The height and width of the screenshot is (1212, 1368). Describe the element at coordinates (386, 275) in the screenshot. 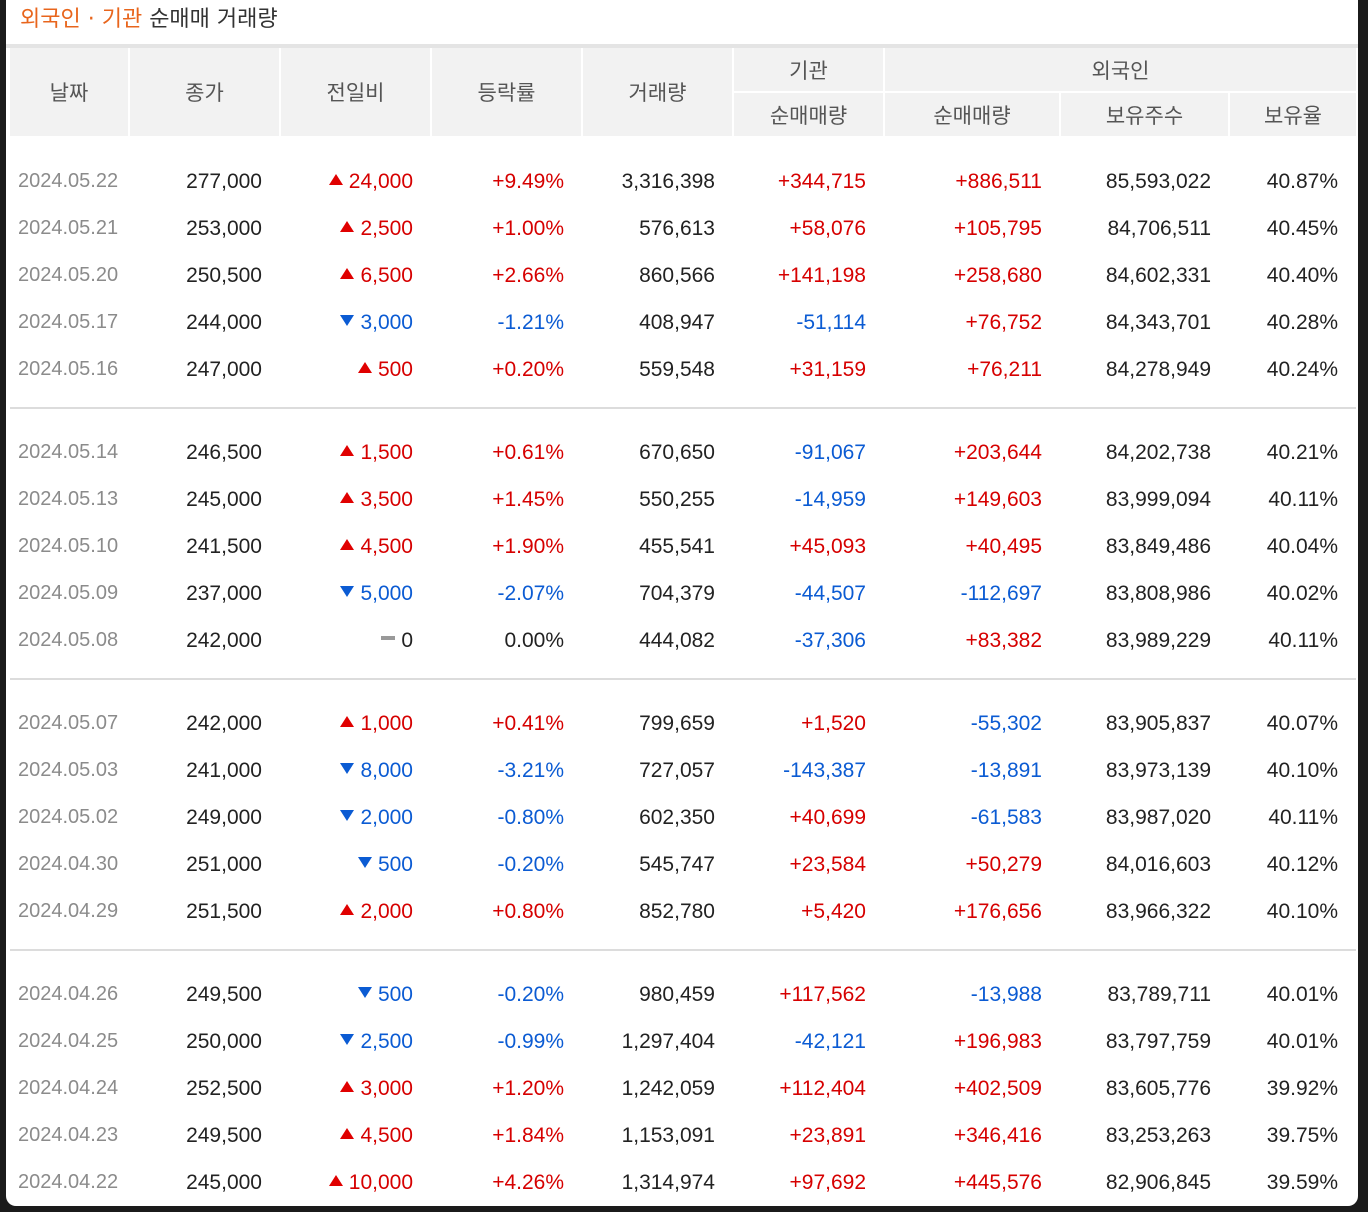

I see `change-value: 6,500` at that location.